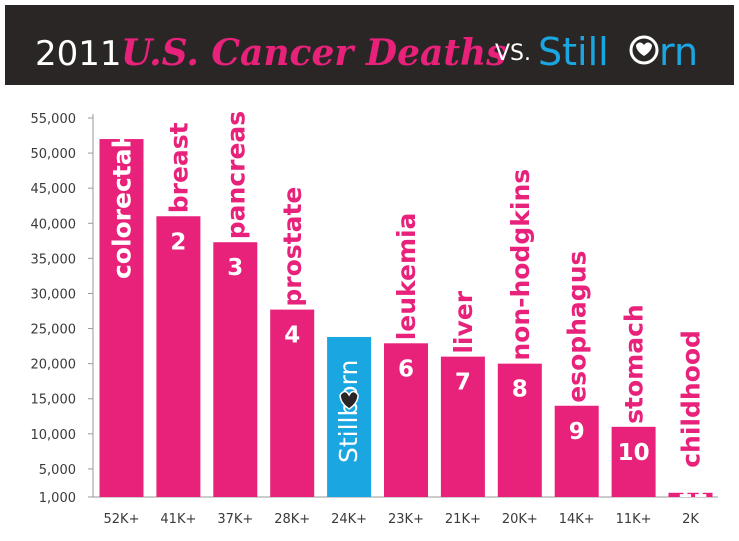 The image size is (739, 541). I want to click on brand-heart-icon, so click(644, 50).